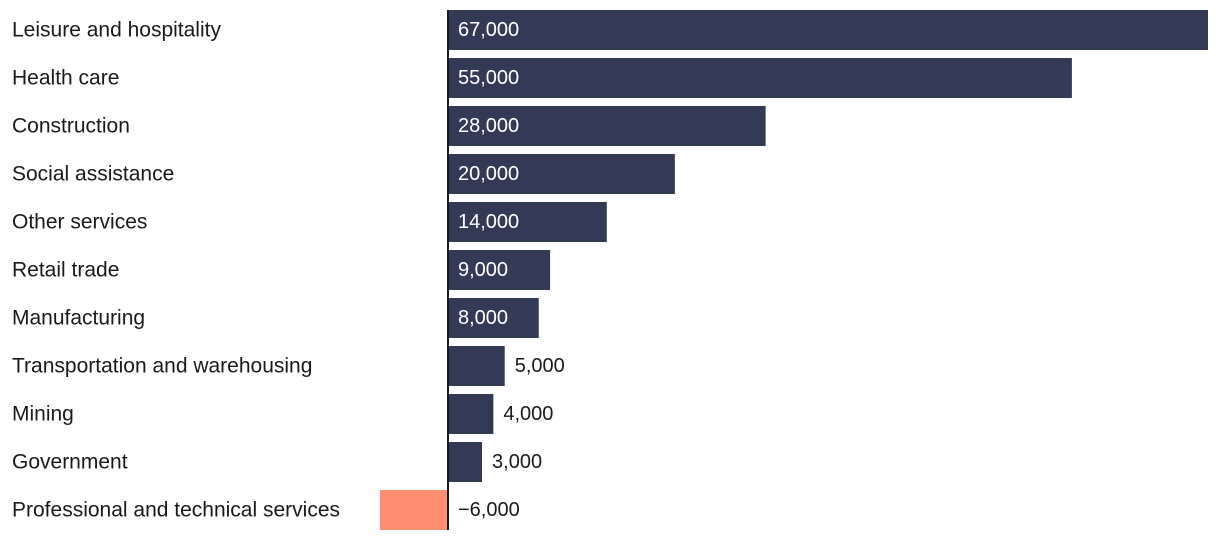  Describe the element at coordinates (65, 270) in the screenshot. I see `category-label: Retail trade` at that location.